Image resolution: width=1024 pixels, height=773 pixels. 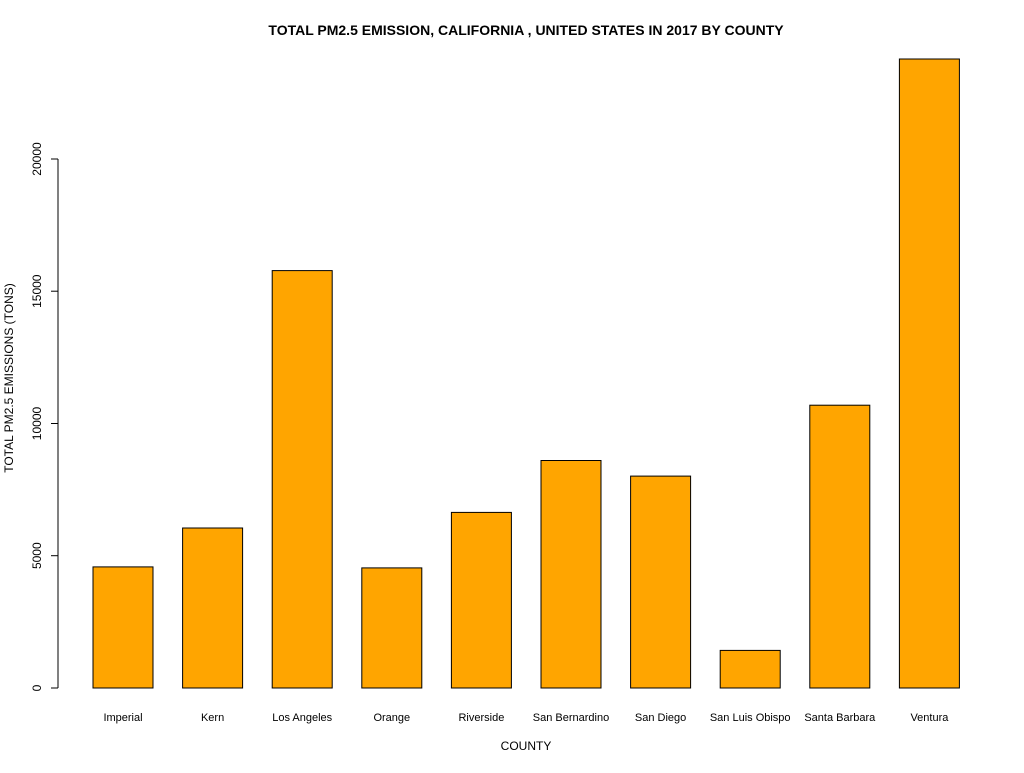 I want to click on x-tick-label: San Luis Obispo, so click(x=750, y=718).